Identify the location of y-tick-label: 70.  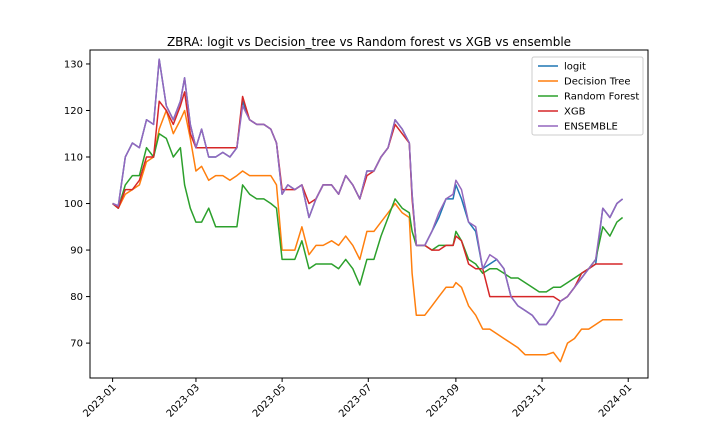
(76, 344).